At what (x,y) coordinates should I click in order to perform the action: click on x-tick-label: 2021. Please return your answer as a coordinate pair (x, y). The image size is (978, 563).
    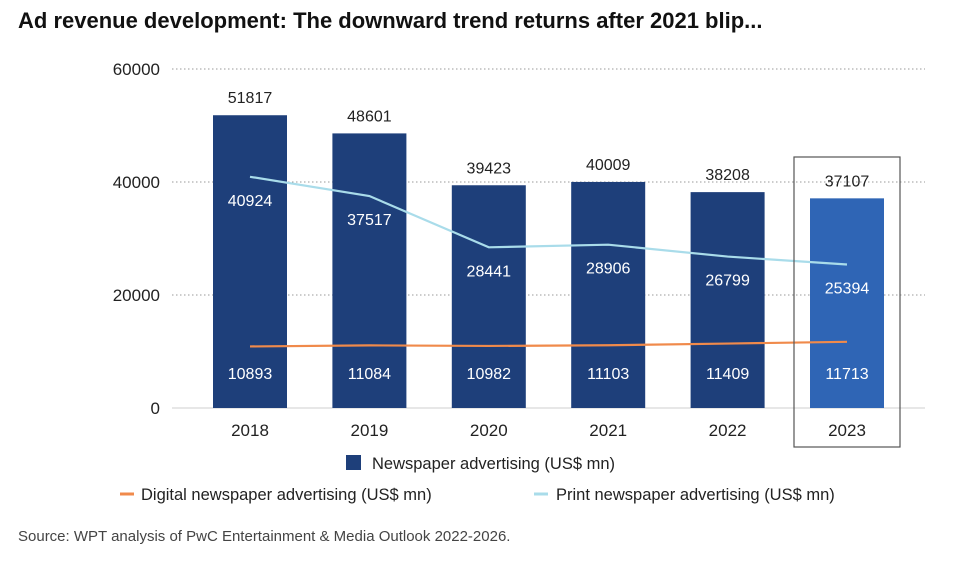
    Looking at the image, I should click on (608, 430).